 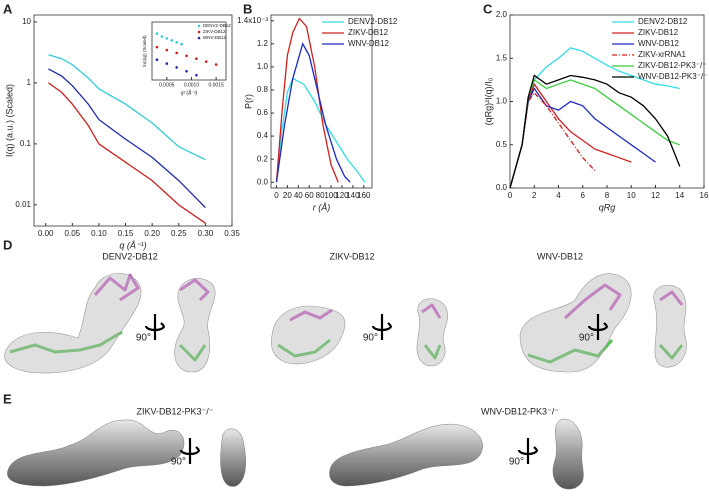 What do you see at coordinates (672, 65) in the screenshot?
I see `legend-label: ZIKV-DB12-PK3⁻/⁻` at bounding box center [672, 65].